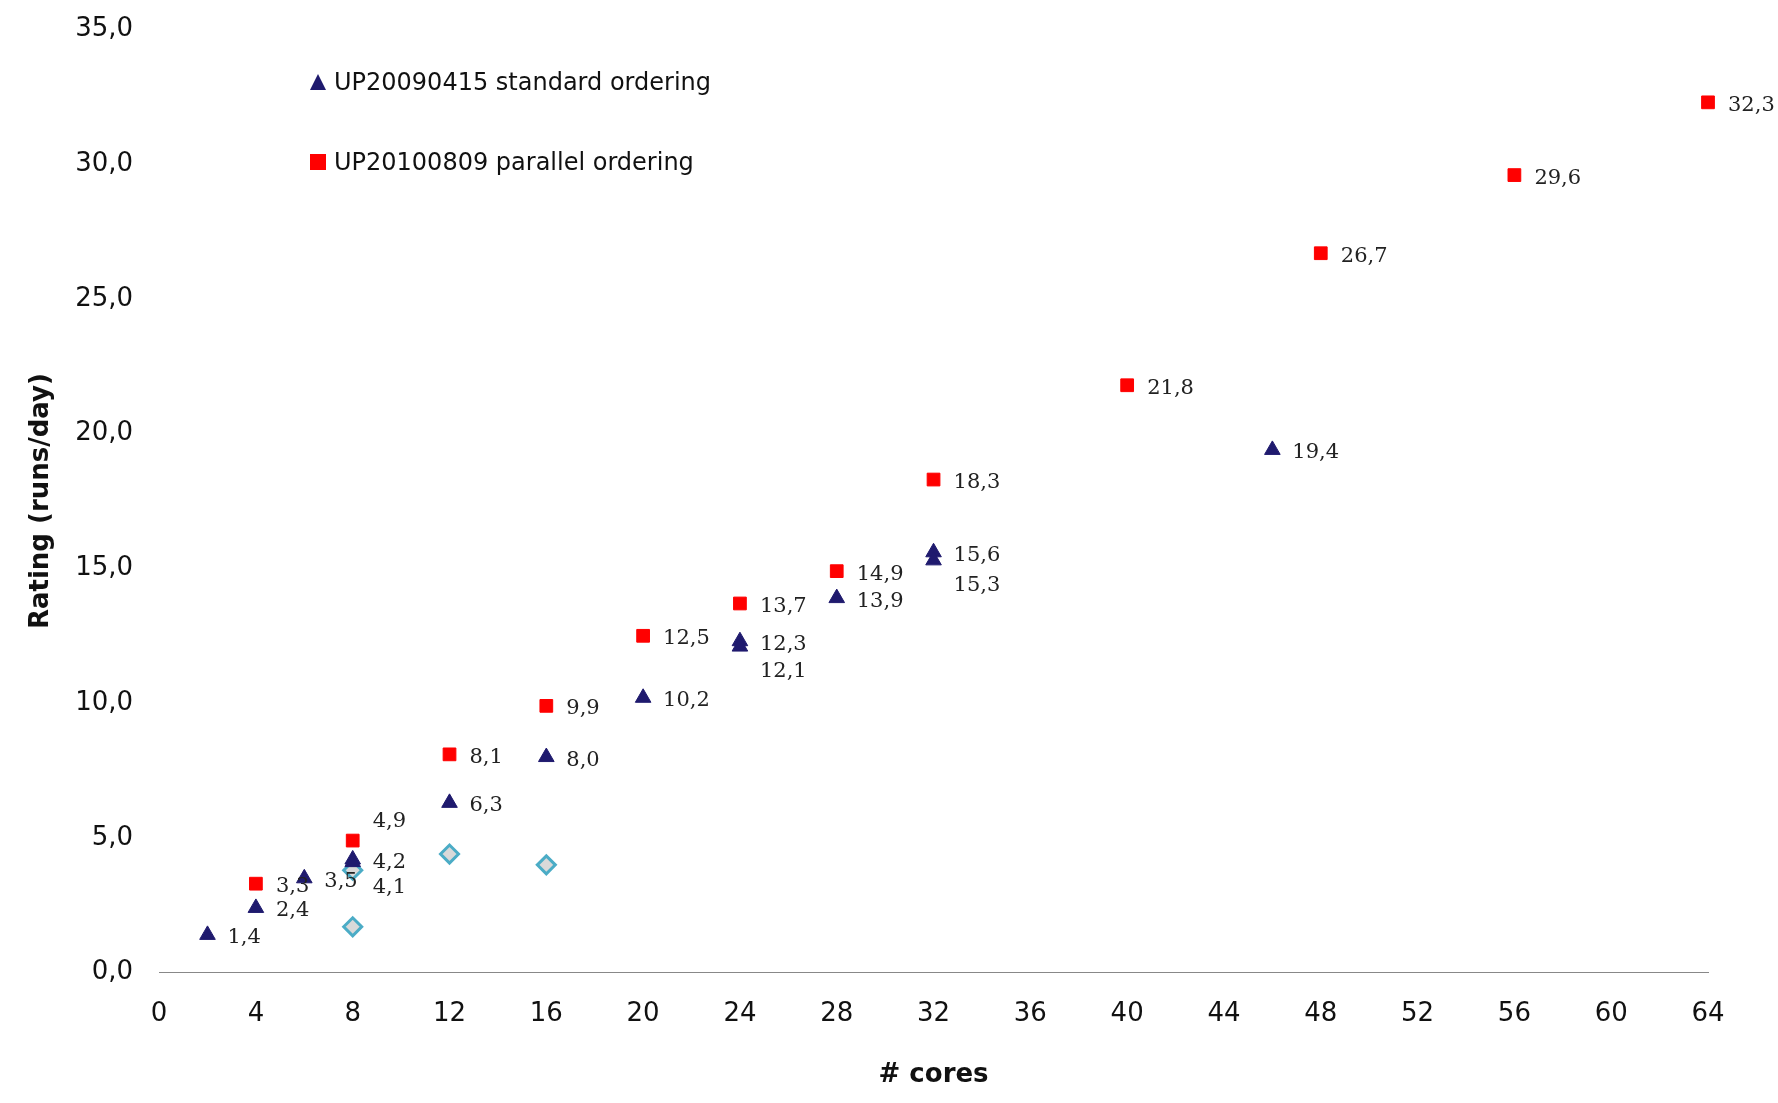  I want to click on data-label: 15,3, so click(977, 583).